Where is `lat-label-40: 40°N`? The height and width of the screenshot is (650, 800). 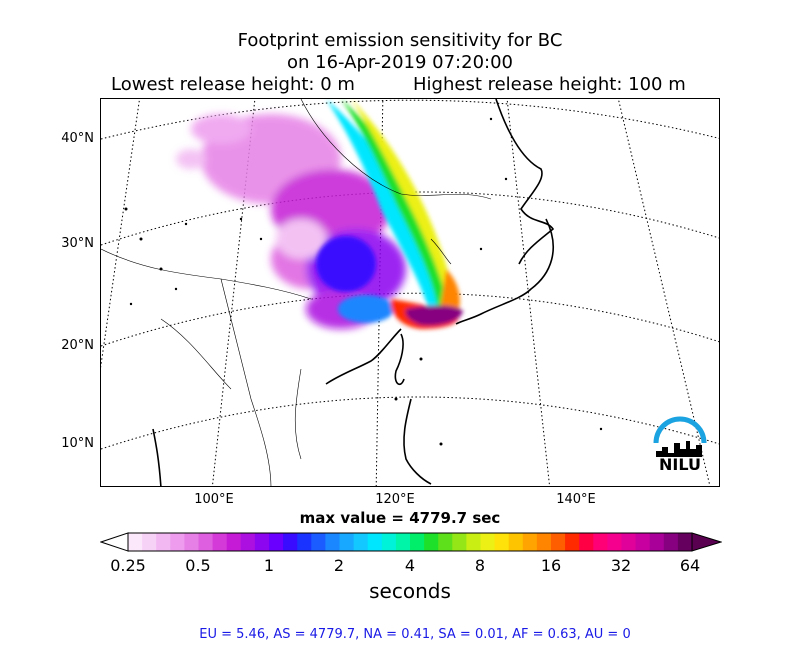
lat-label-40: 40°N is located at coordinates (77, 138).